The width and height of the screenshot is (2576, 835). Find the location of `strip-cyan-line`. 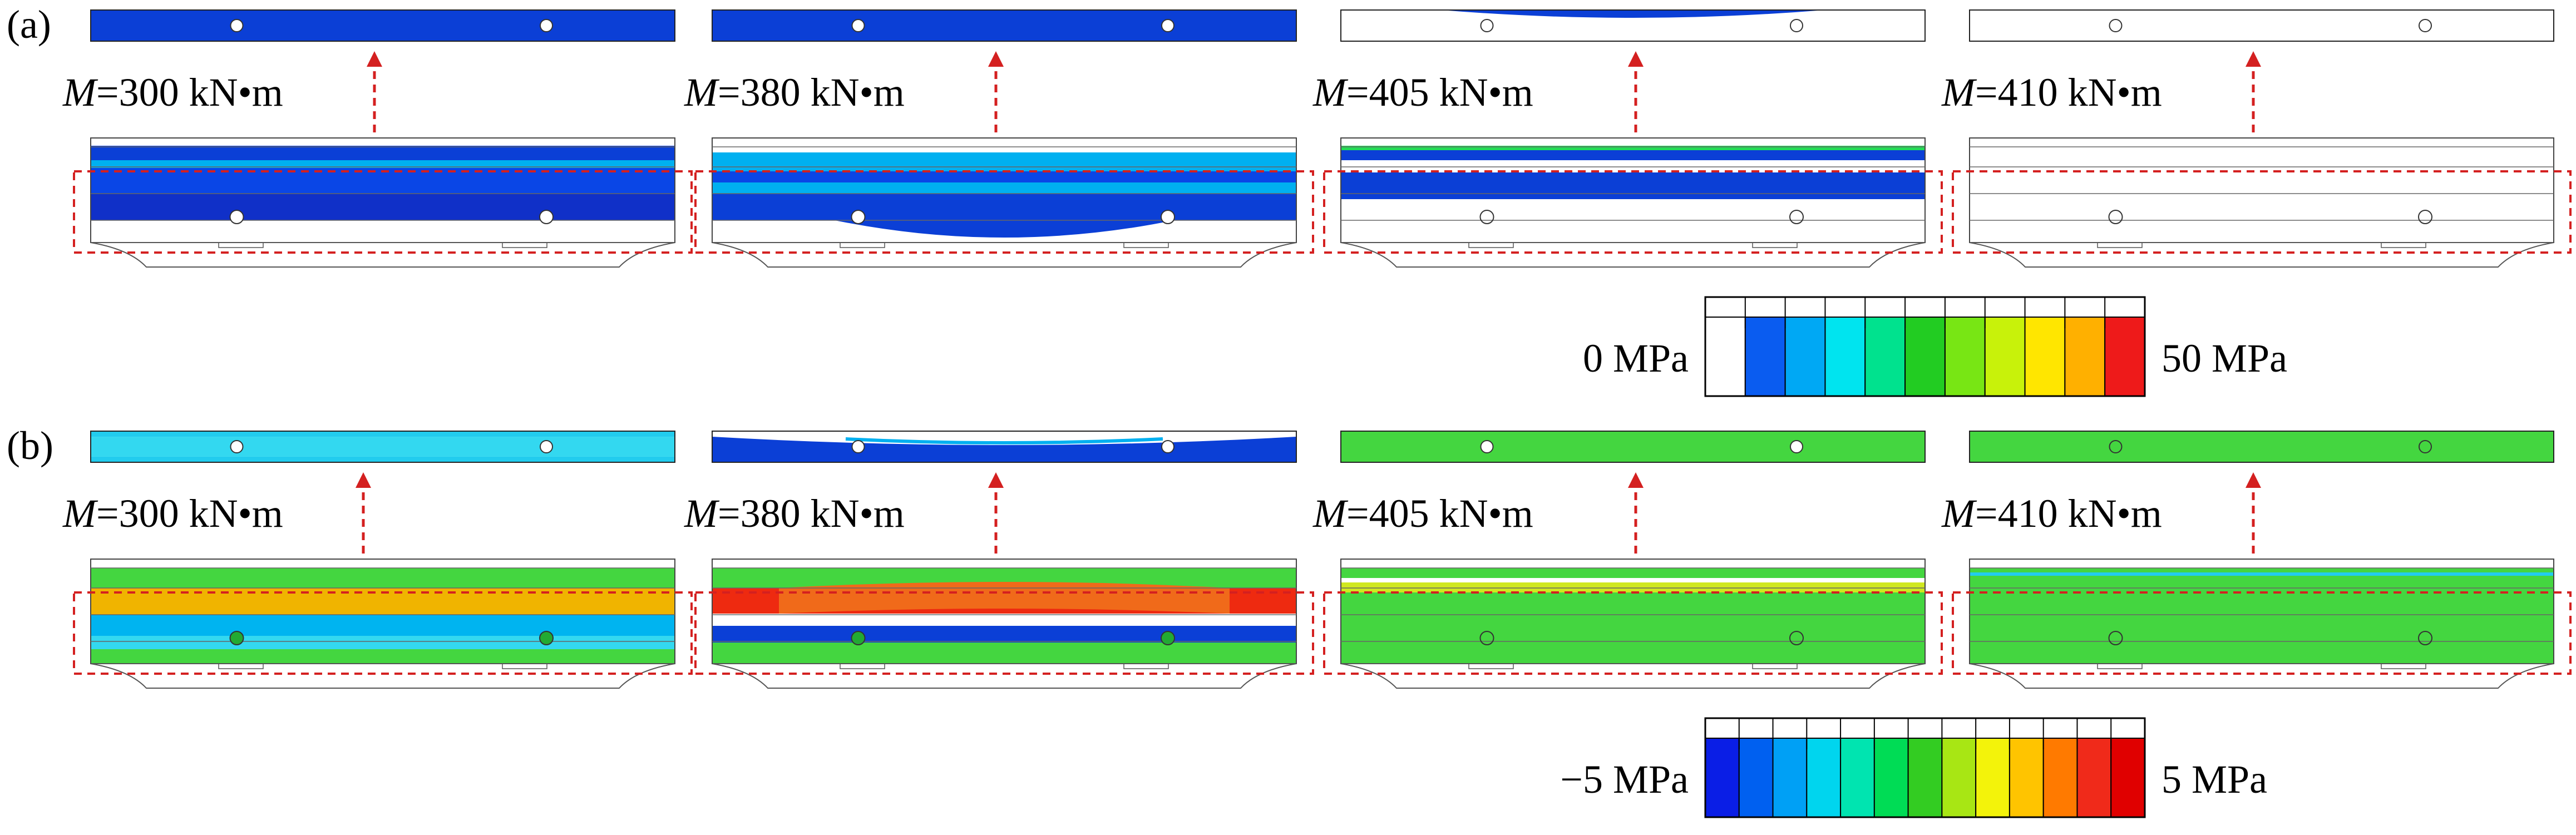

strip-cyan-line is located at coordinates (1004, 440).